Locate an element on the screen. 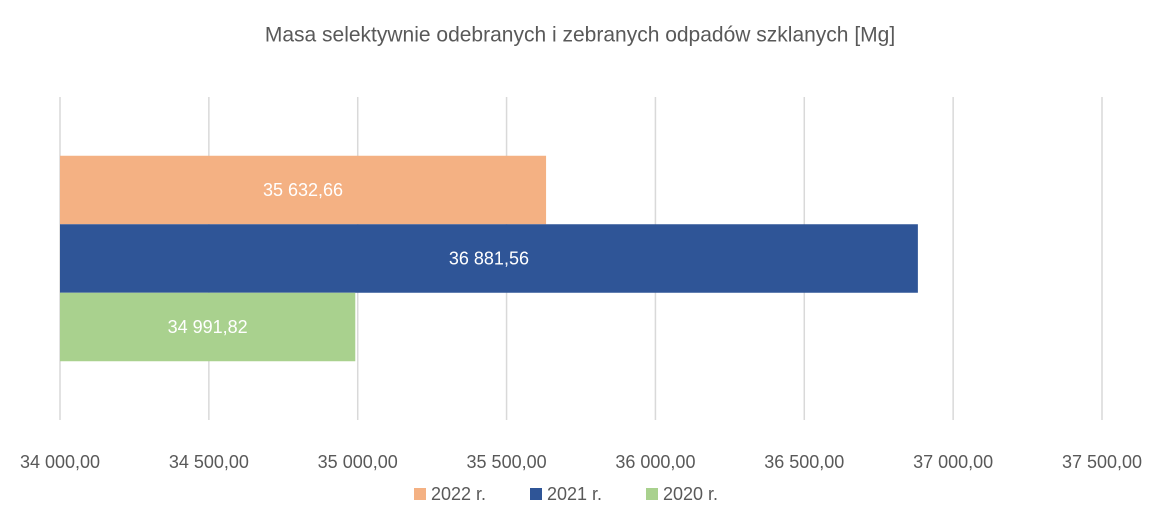 The image size is (1154, 516). x-tick-label: 37 500,00 is located at coordinates (1102, 462).